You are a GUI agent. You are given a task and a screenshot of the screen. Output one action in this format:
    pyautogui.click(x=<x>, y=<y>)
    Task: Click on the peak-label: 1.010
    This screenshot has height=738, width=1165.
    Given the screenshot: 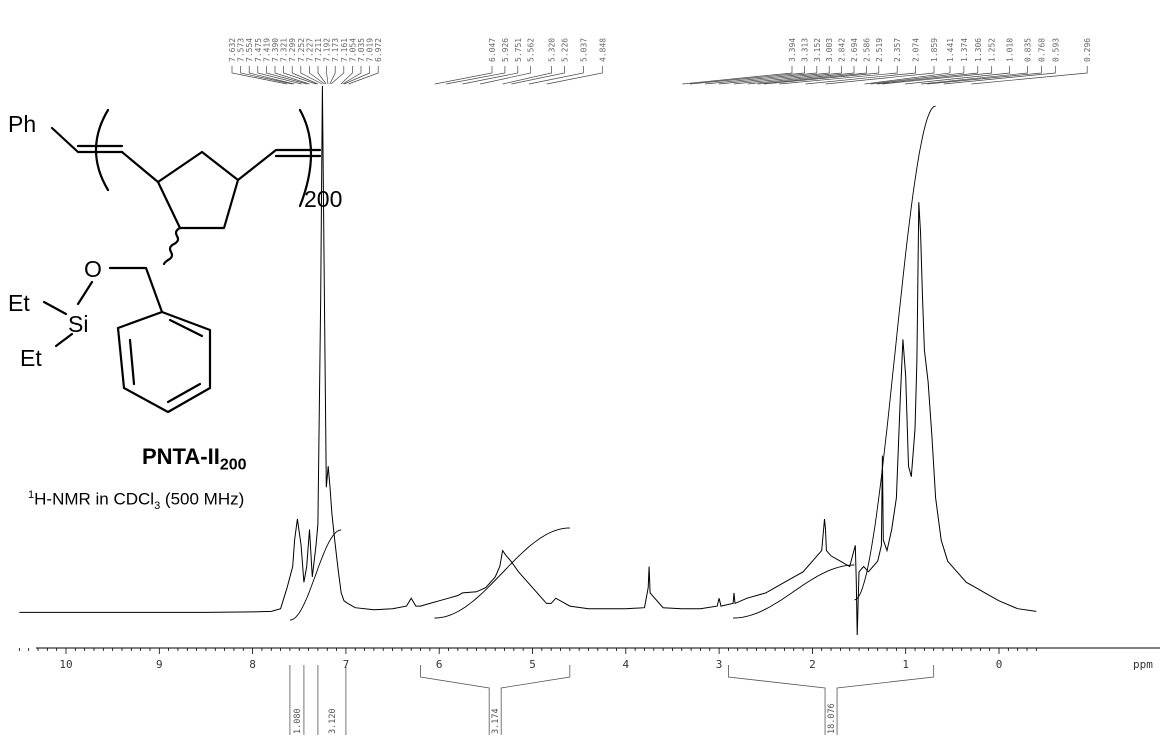 What is the action you would take?
    pyautogui.click(x=1010, y=50)
    